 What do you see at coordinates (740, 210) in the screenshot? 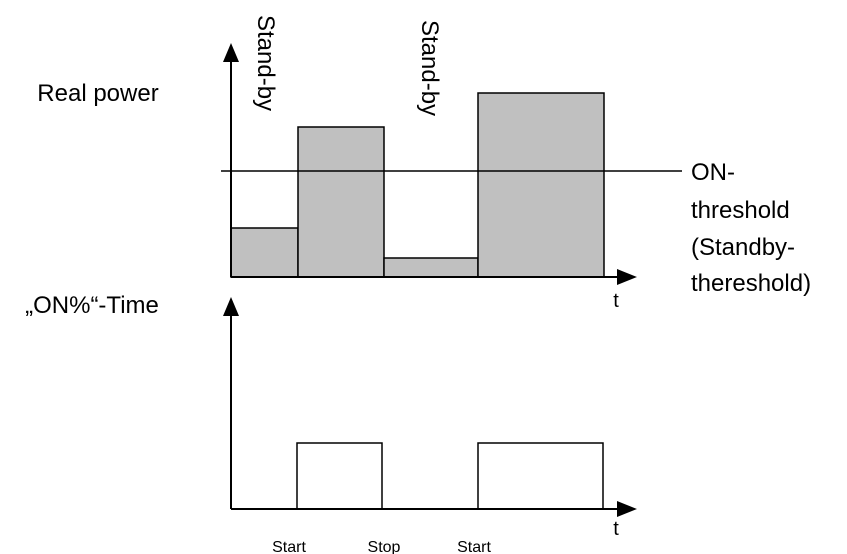
I see `threshold-label-line: threshold` at bounding box center [740, 210].